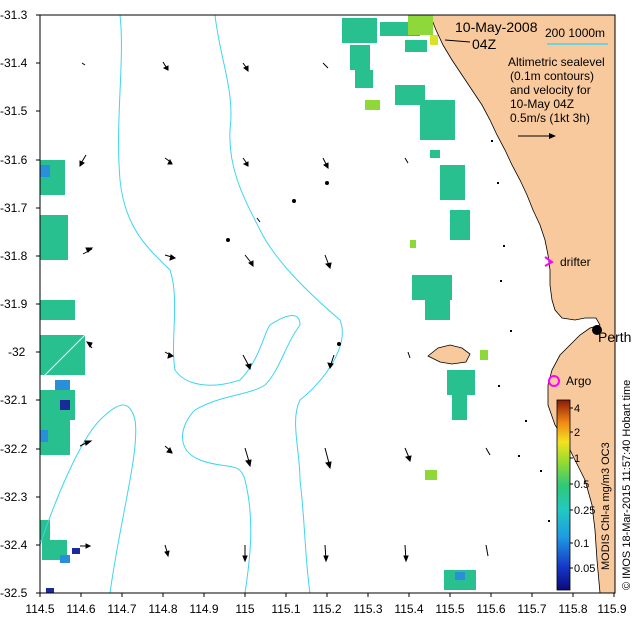 This screenshot has width=640, height=630. I want to click on colorbar-tick-label: 1, so click(577, 459).